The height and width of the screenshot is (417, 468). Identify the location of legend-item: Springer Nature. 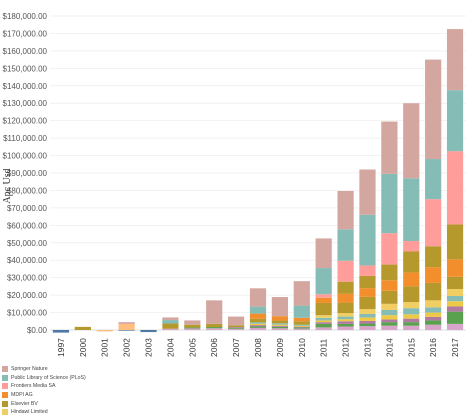
(102, 369).